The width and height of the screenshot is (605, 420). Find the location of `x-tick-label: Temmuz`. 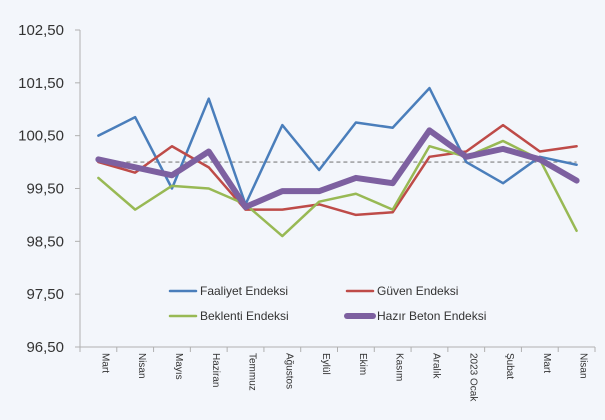

x-tick-label: Temmuz is located at coordinates (252, 372).